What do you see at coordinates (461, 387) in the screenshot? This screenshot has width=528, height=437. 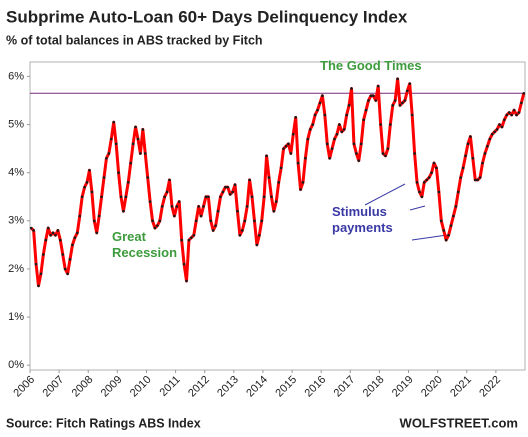 I see `x-tick-label: 2021` at bounding box center [461, 387].